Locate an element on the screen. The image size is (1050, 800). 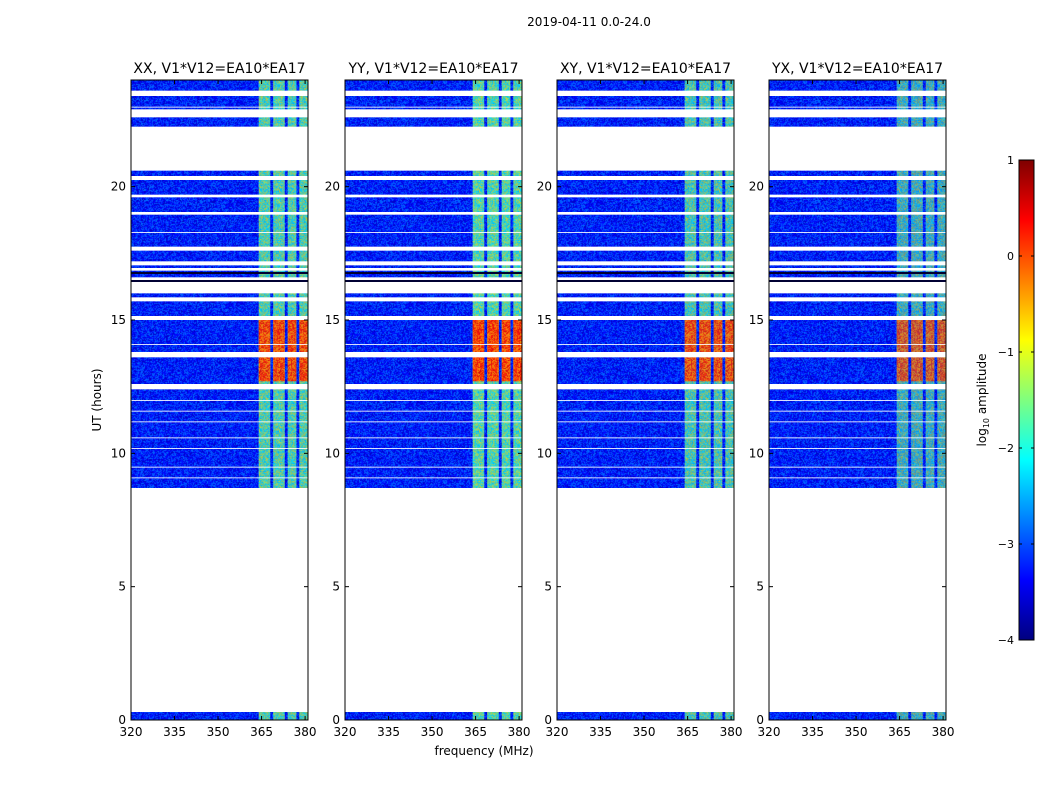
y-tick-label: 0 is located at coordinates (336, 720).